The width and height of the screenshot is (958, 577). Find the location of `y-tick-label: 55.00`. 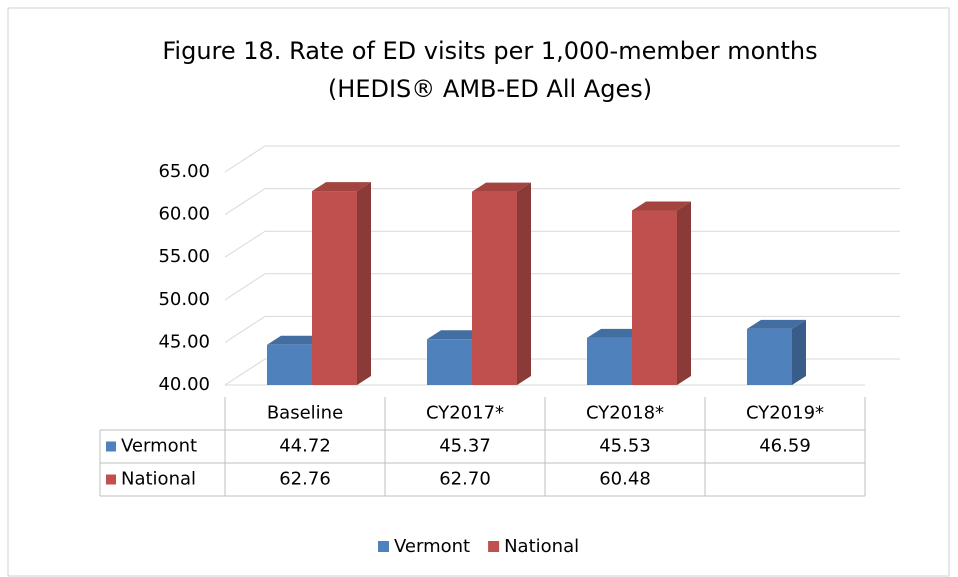

y-tick-label: 55.00 is located at coordinates (184, 256).